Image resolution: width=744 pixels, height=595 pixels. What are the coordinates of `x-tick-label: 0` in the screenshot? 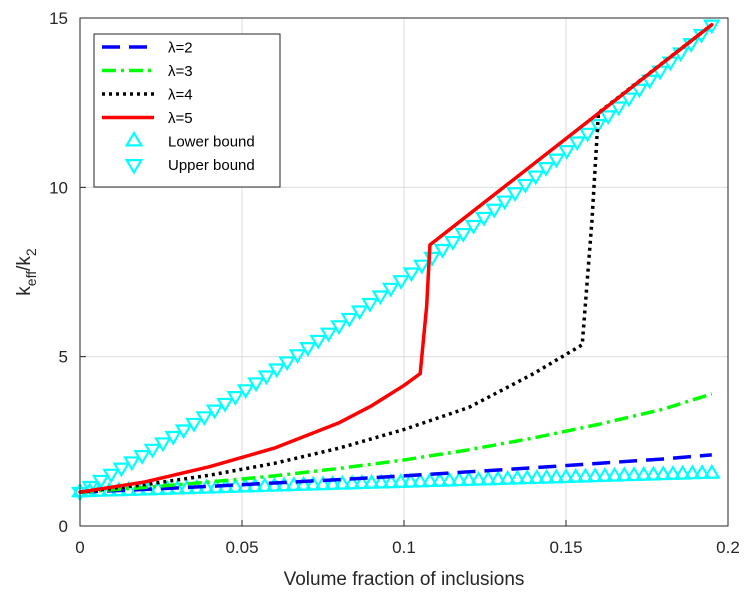 It's located at (79, 547).